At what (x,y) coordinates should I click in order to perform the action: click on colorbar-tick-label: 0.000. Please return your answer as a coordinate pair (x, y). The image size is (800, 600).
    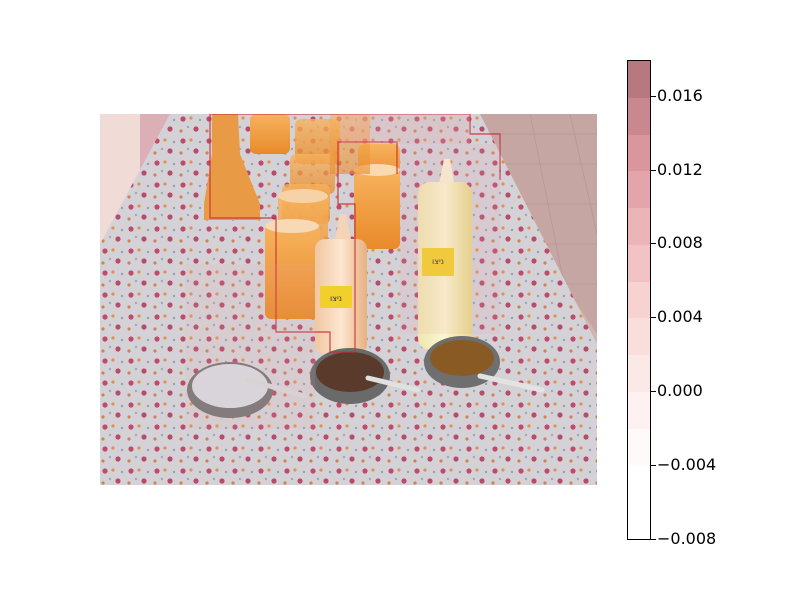
    Looking at the image, I should click on (680, 390).